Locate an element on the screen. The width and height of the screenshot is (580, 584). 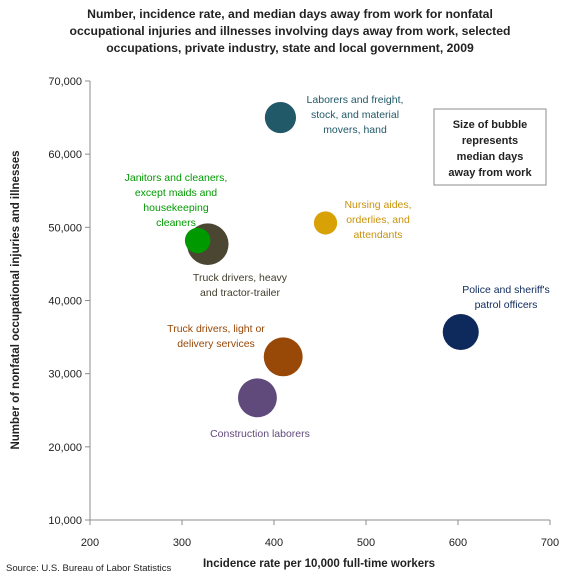
bubble-label-line: Truck drivers, heavy is located at coordinates (240, 278).